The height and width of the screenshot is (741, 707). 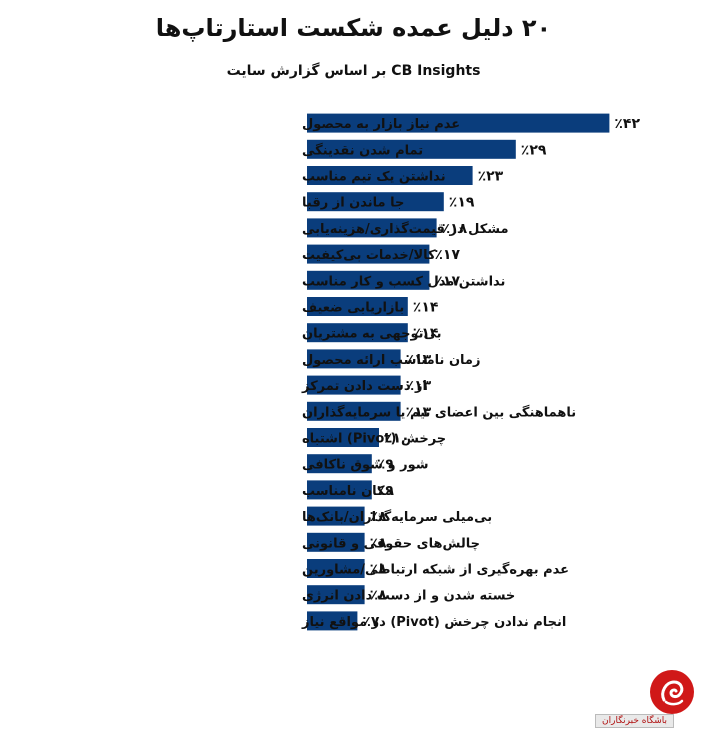 What do you see at coordinates (534, 150) in the screenshot?
I see `value-label: ٪۲۹` at bounding box center [534, 150].